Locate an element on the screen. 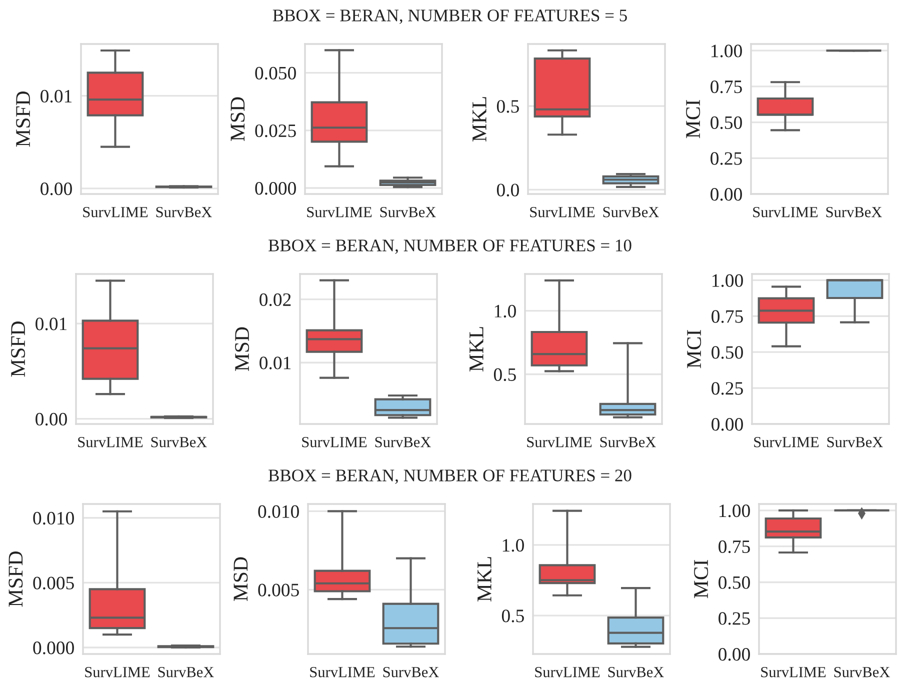 This screenshot has width=900, height=690. text: BBOX = BERAN, NUMBER OF FEATURES = 5 is located at coordinates (449, 17).